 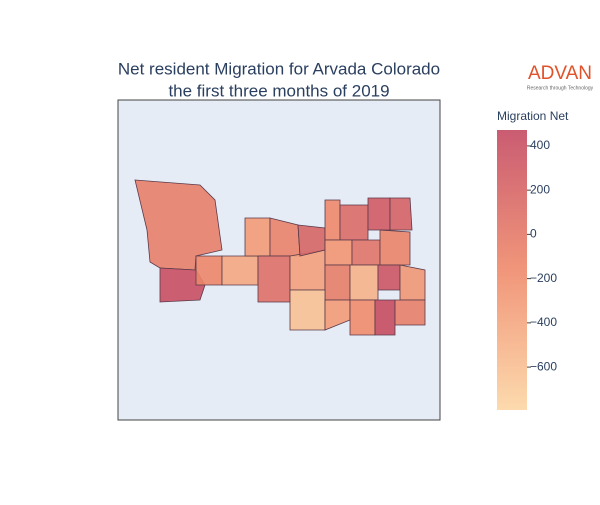 I want to click on colorbar-tick-label: −200, so click(x=543, y=278).